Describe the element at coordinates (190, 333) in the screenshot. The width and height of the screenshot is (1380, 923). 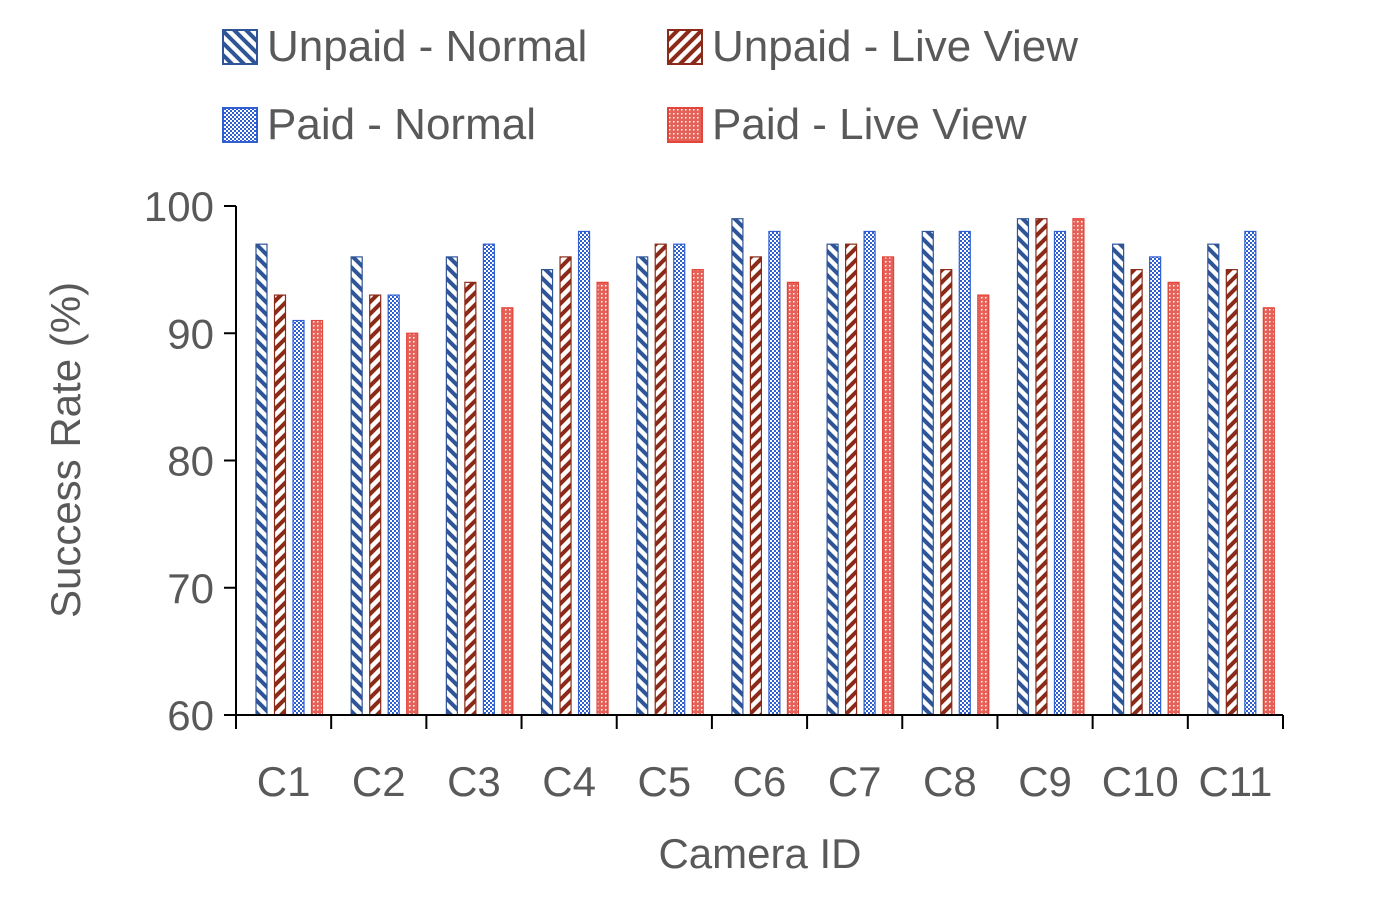
I see `y-tick-label: 90` at that location.